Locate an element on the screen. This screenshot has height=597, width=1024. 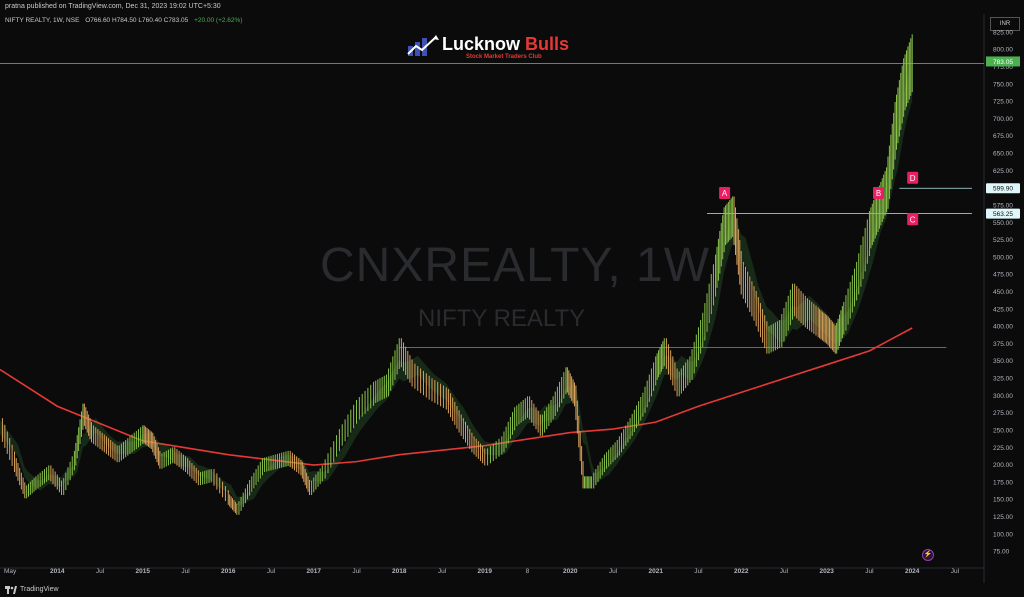
y-tick-label: 375.00 is located at coordinates (1003, 344).